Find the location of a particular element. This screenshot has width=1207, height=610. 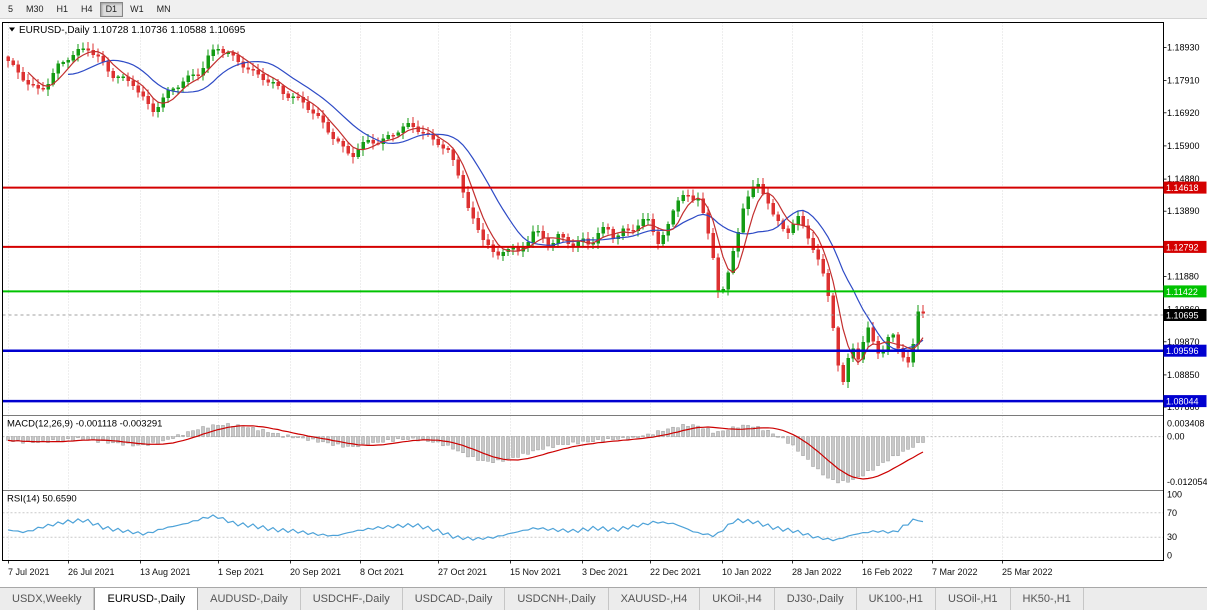

tab-xauusd-h4: XAUUSD-,H4 is located at coordinates (655, 599).